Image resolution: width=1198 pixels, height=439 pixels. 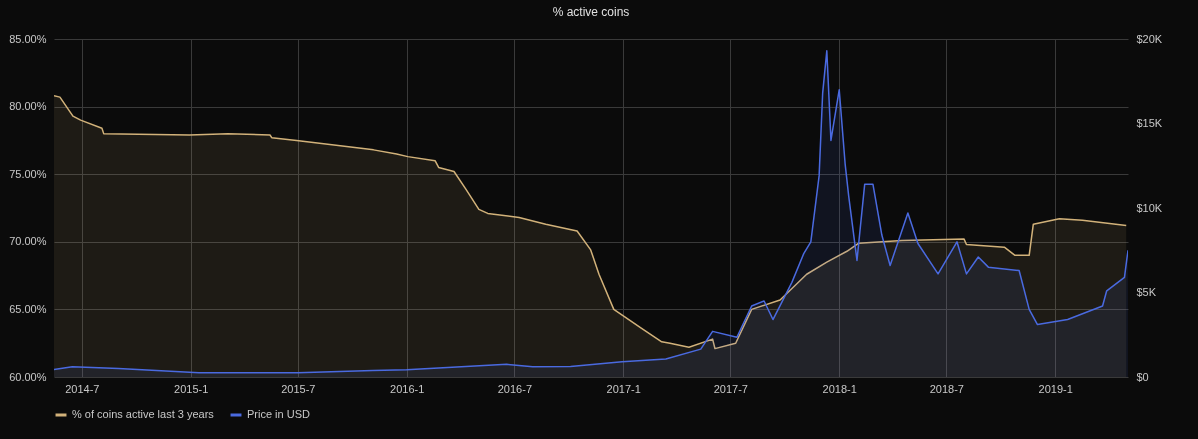 What do you see at coordinates (1149, 38) in the screenshot?
I see `y2-tick-label: $20K` at bounding box center [1149, 38].